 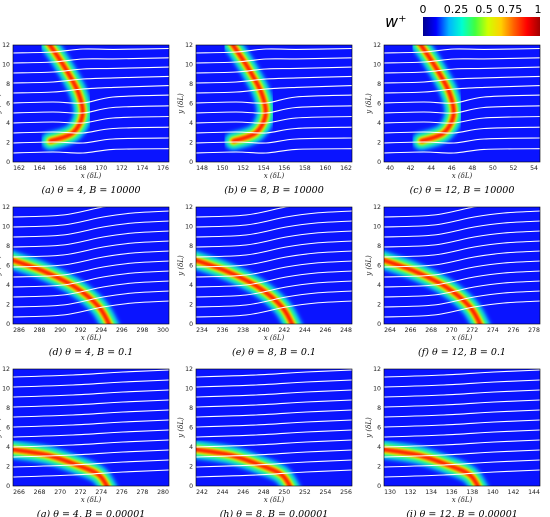 What do you see at coordinates (462, 352) in the screenshot?
I see `panel-caption: (f) θ = 12, B = 0.1` at bounding box center [462, 352].